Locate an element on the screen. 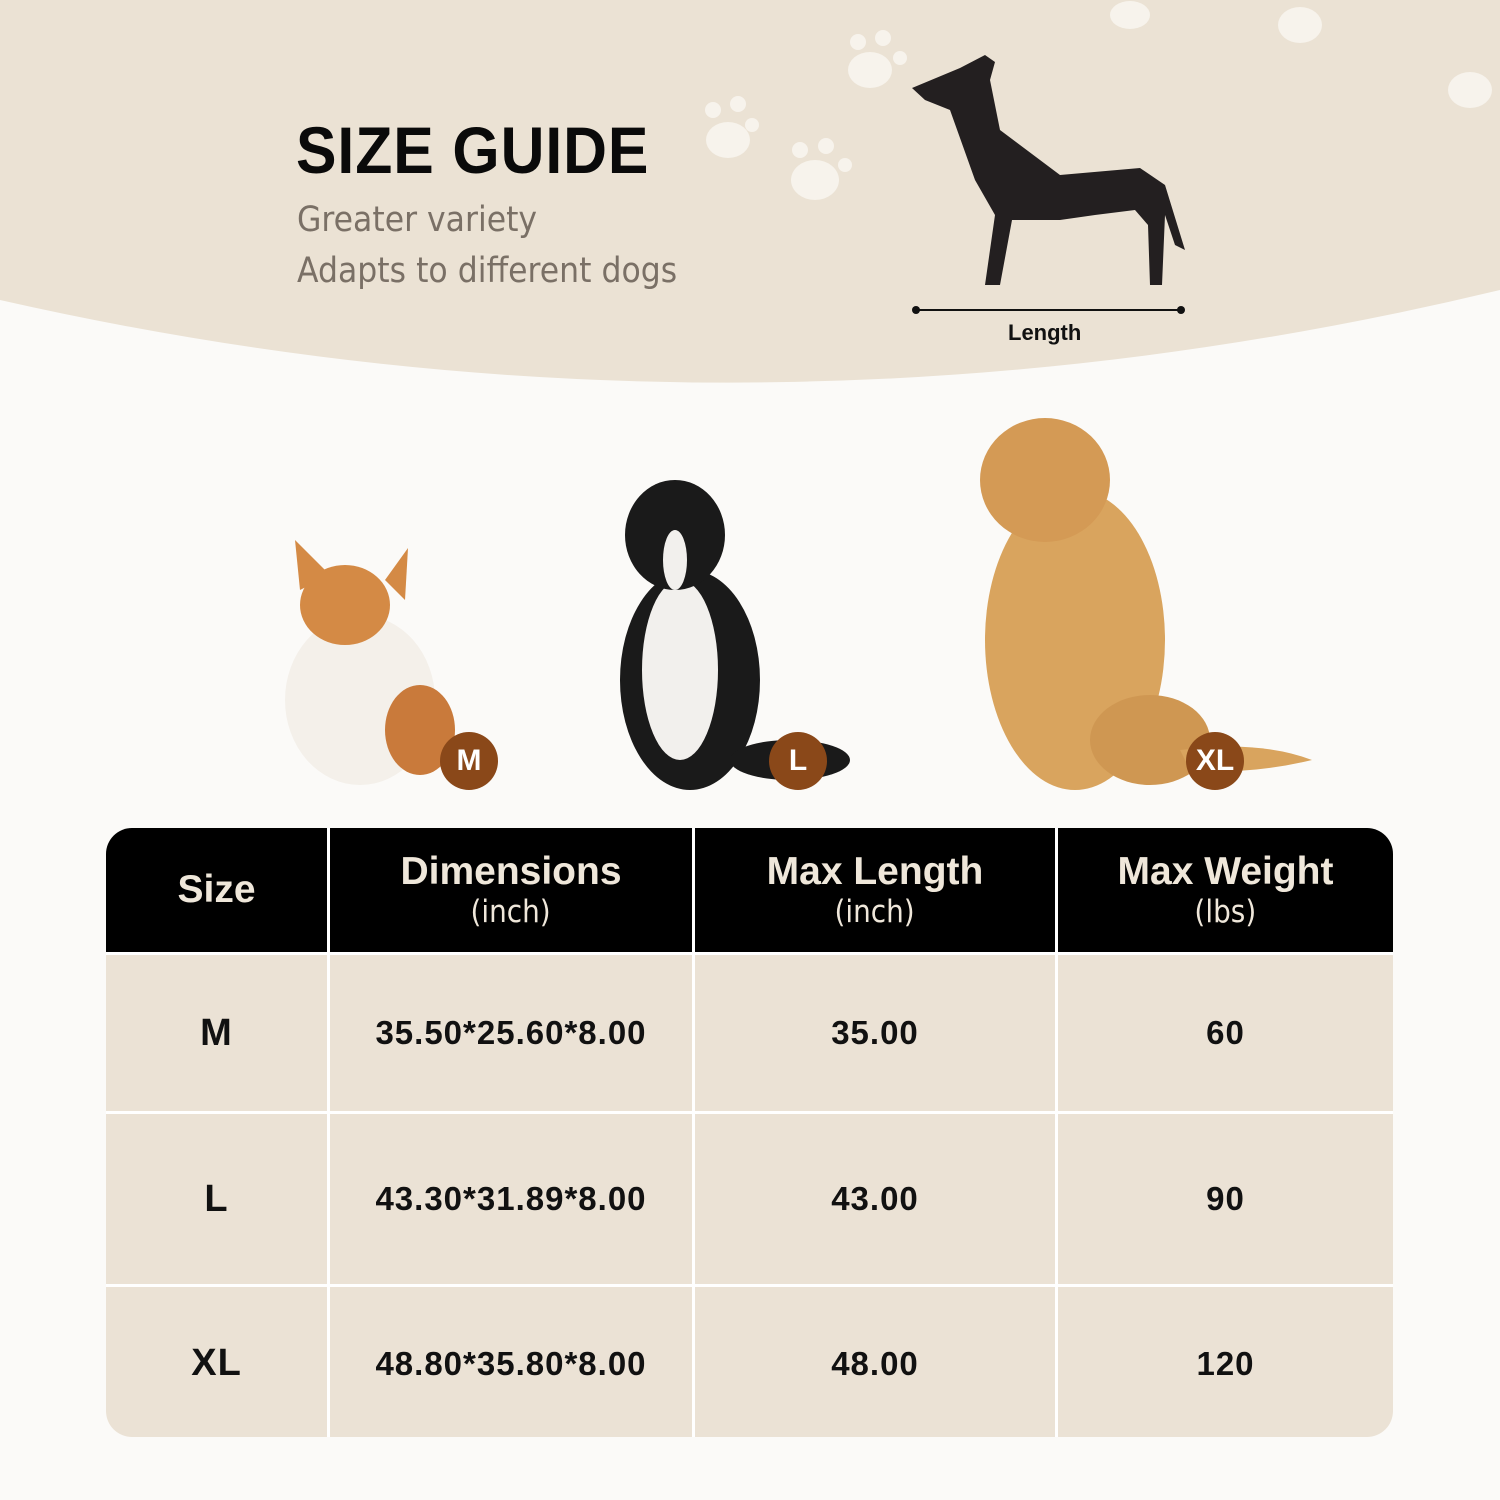 The width and height of the screenshot is (1500, 1500). size-badge-l: L is located at coordinates (798, 761).